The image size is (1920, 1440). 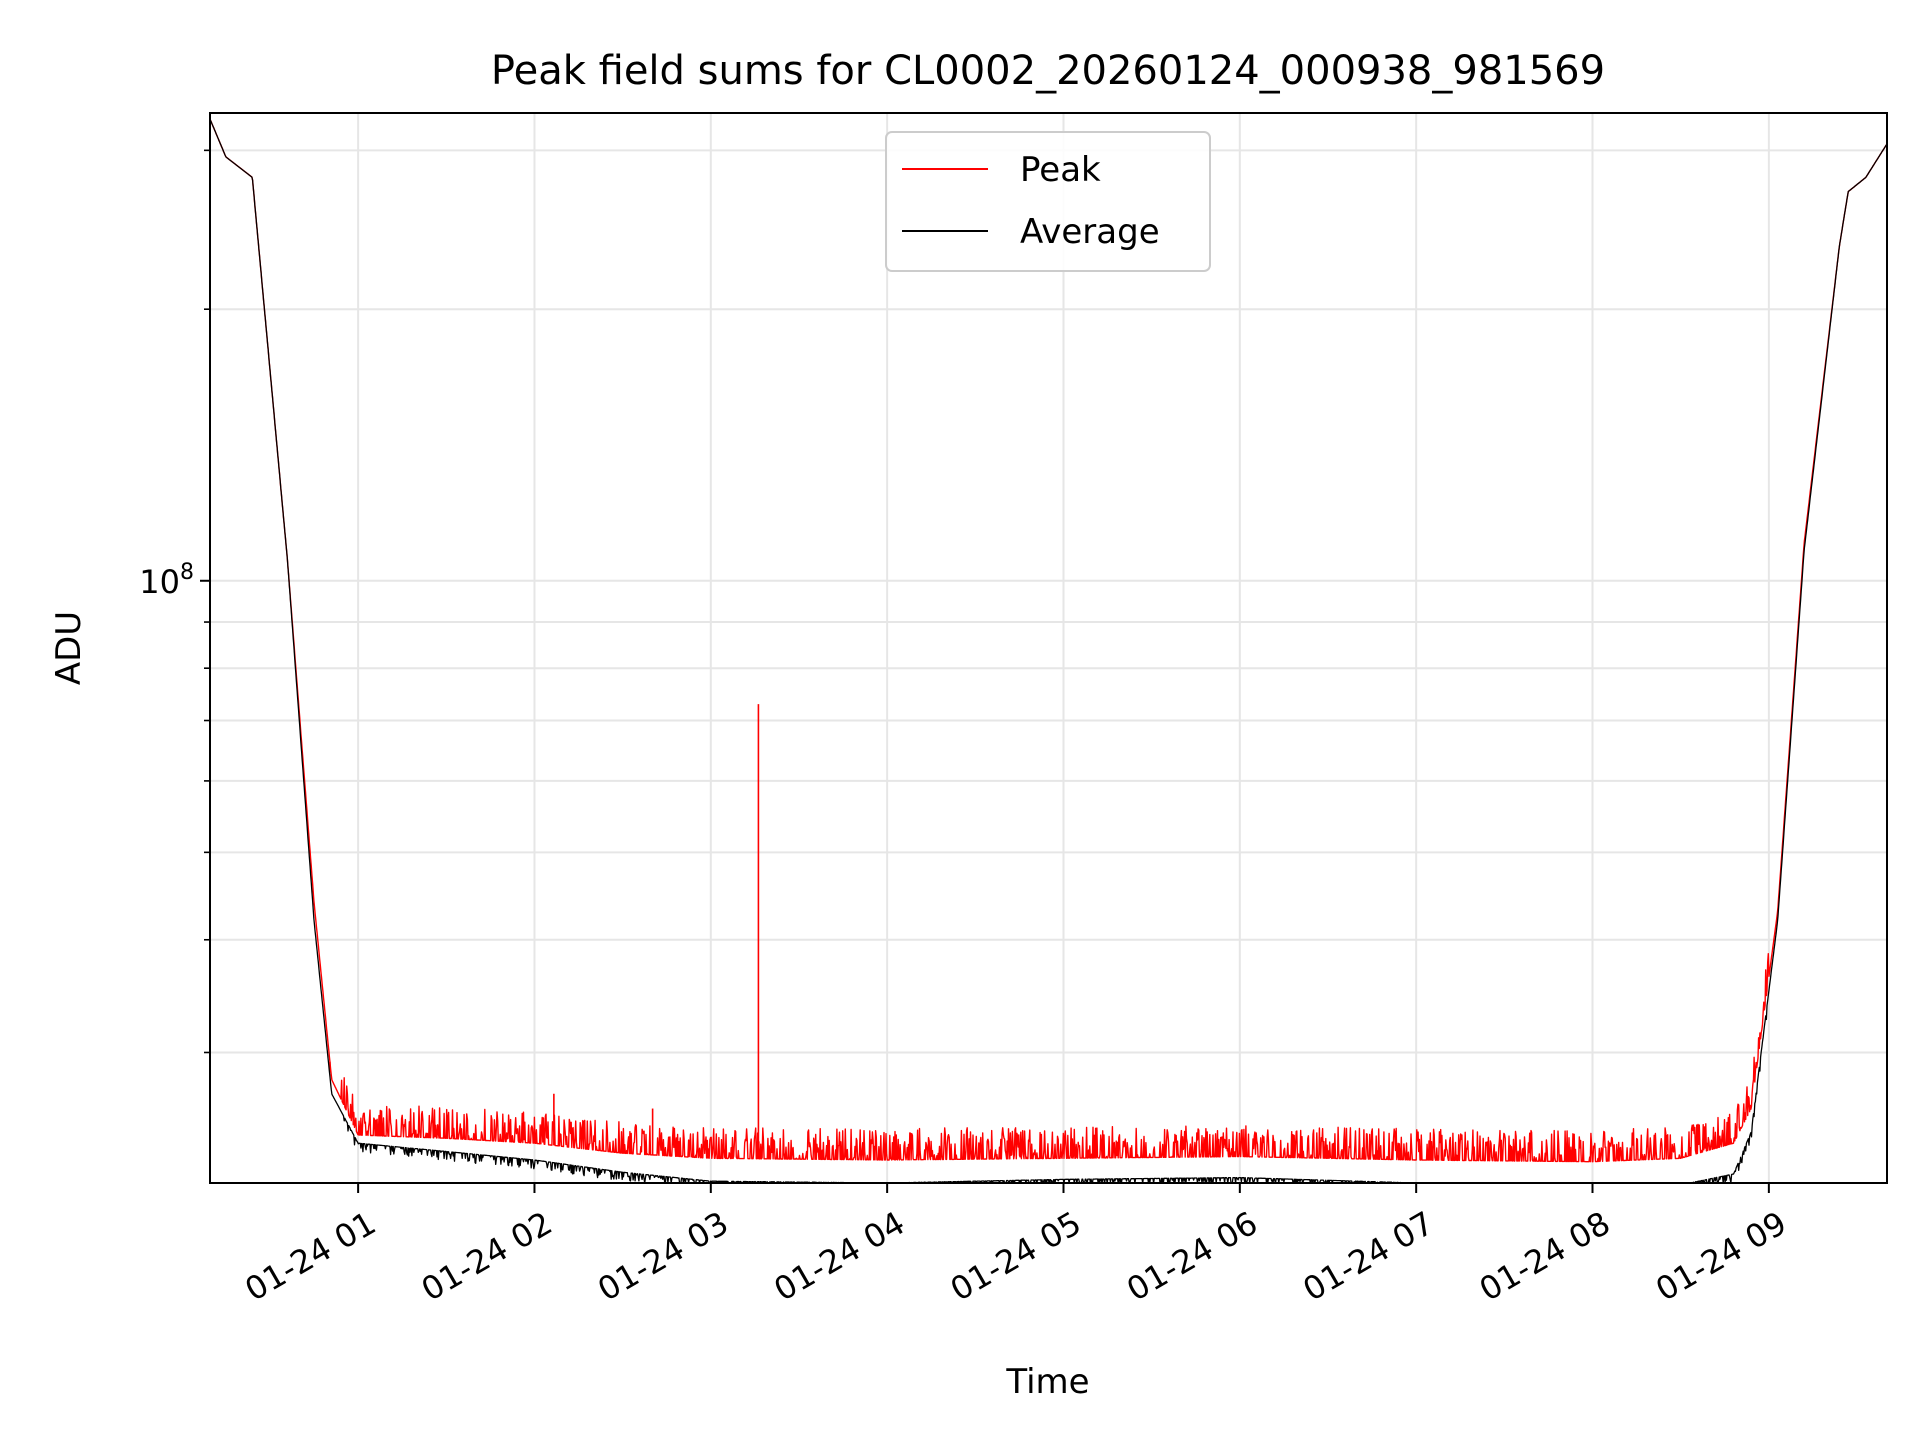 What do you see at coordinates (1047, 1382) in the screenshot?
I see `x-axis-label: Time` at bounding box center [1047, 1382].